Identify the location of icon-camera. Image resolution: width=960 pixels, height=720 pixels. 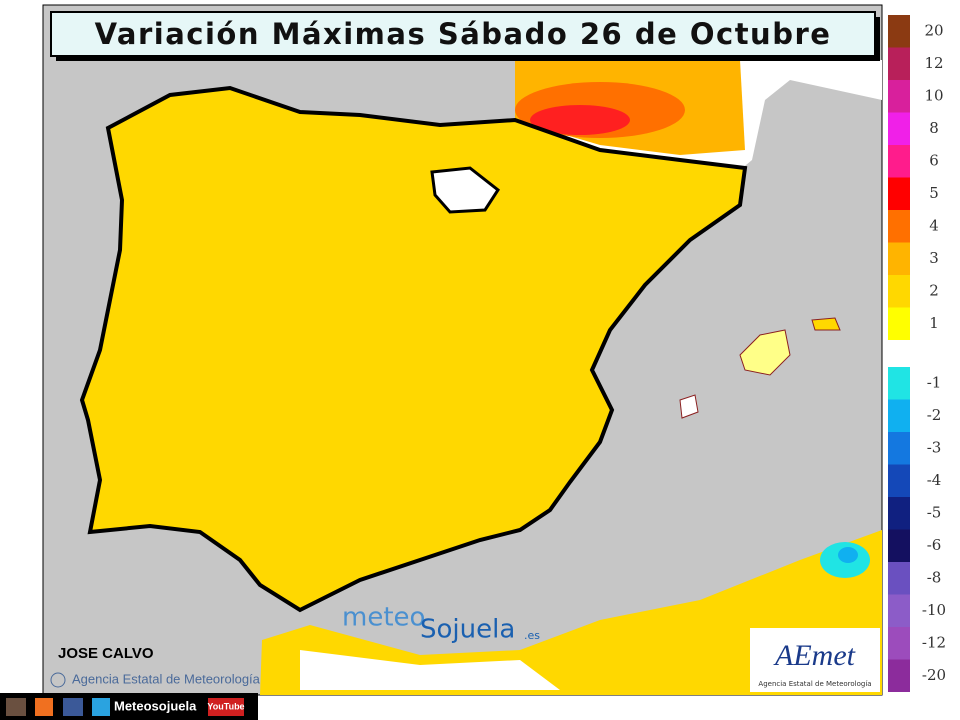
(16, 707).